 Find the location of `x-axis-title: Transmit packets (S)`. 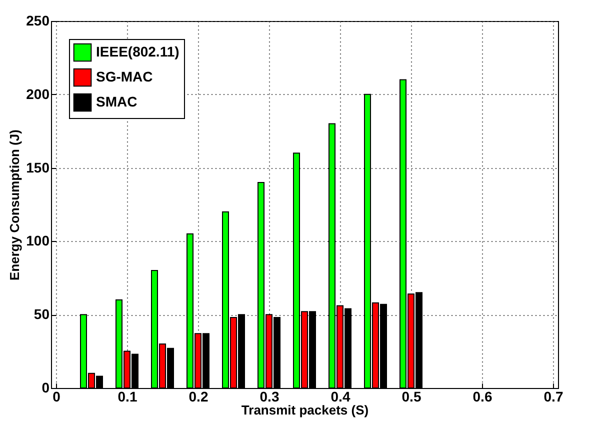

x-axis-title: Transmit packets (S) is located at coordinates (305, 410).